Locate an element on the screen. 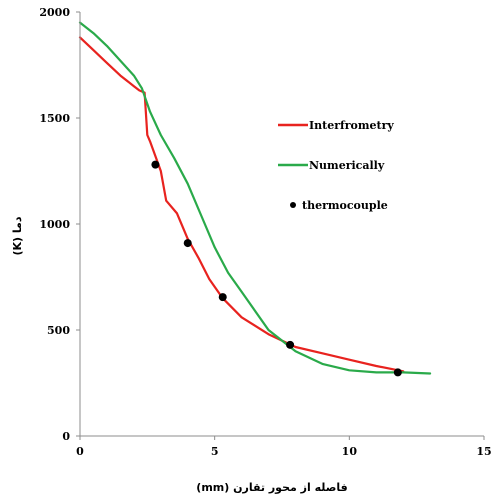 This screenshot has width=495, height=499. x-tick-label: 0 is located at coordinates (80, 451).